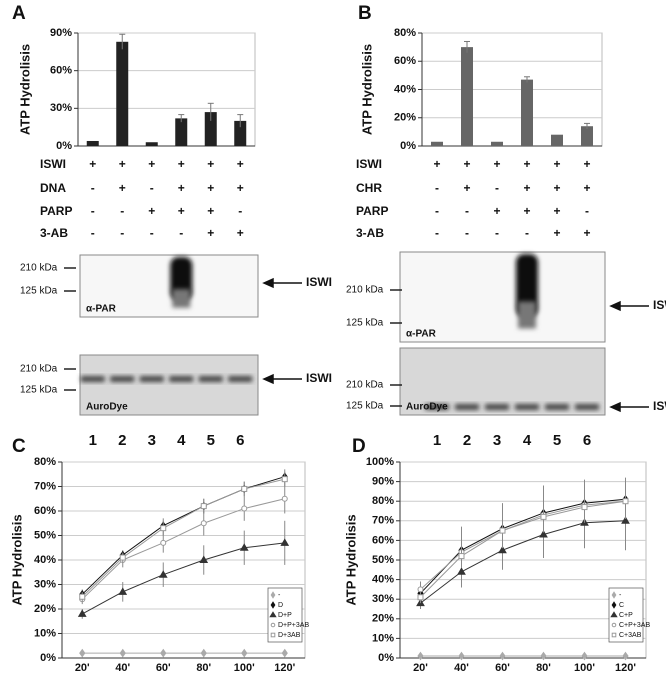 This screenshot has width=666, height=674. Describe the element at coordinates (19, 13) in the screenshot. I see `panel-label: A` at that location.